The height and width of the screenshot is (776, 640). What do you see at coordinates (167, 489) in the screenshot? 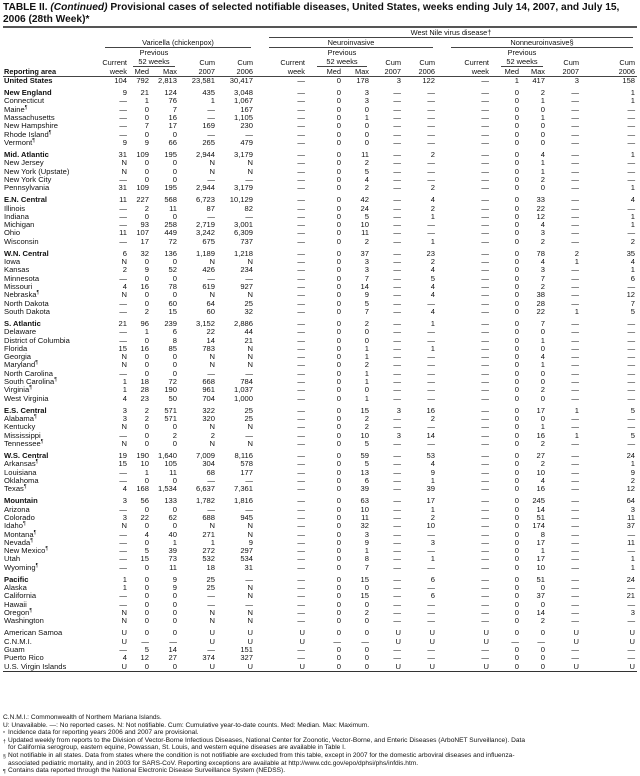
I see `cell-value: 1,534` at bounding box center [167, 489].